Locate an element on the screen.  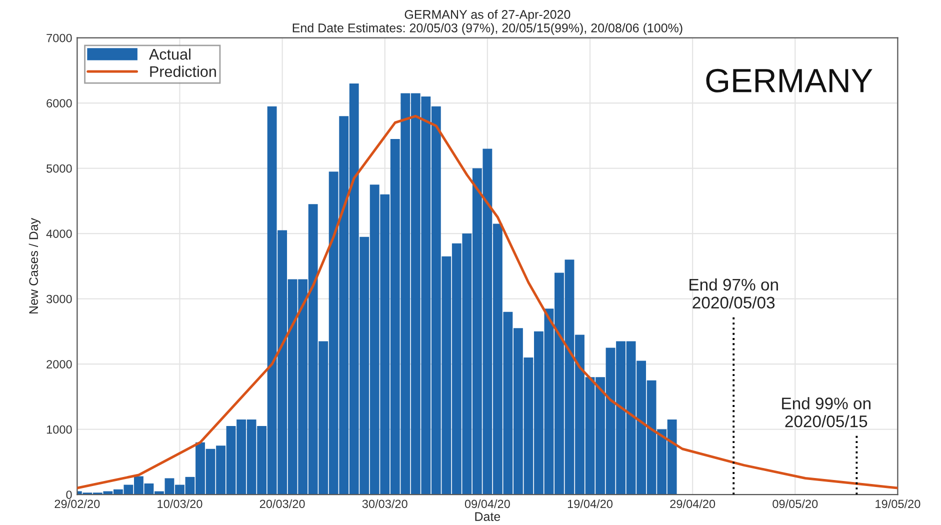
y-tick-label: 1000 is located at coordinates (59, 429).